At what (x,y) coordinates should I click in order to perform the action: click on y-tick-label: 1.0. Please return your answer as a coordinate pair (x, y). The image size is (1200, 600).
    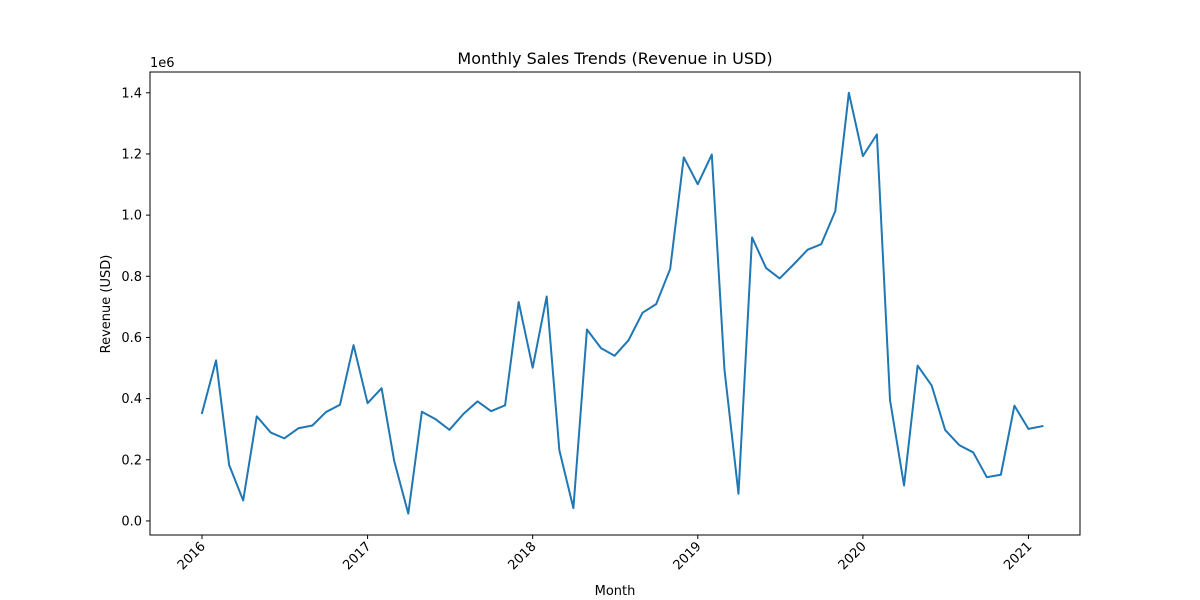
    Looking at the image, I should click on (131, 216).